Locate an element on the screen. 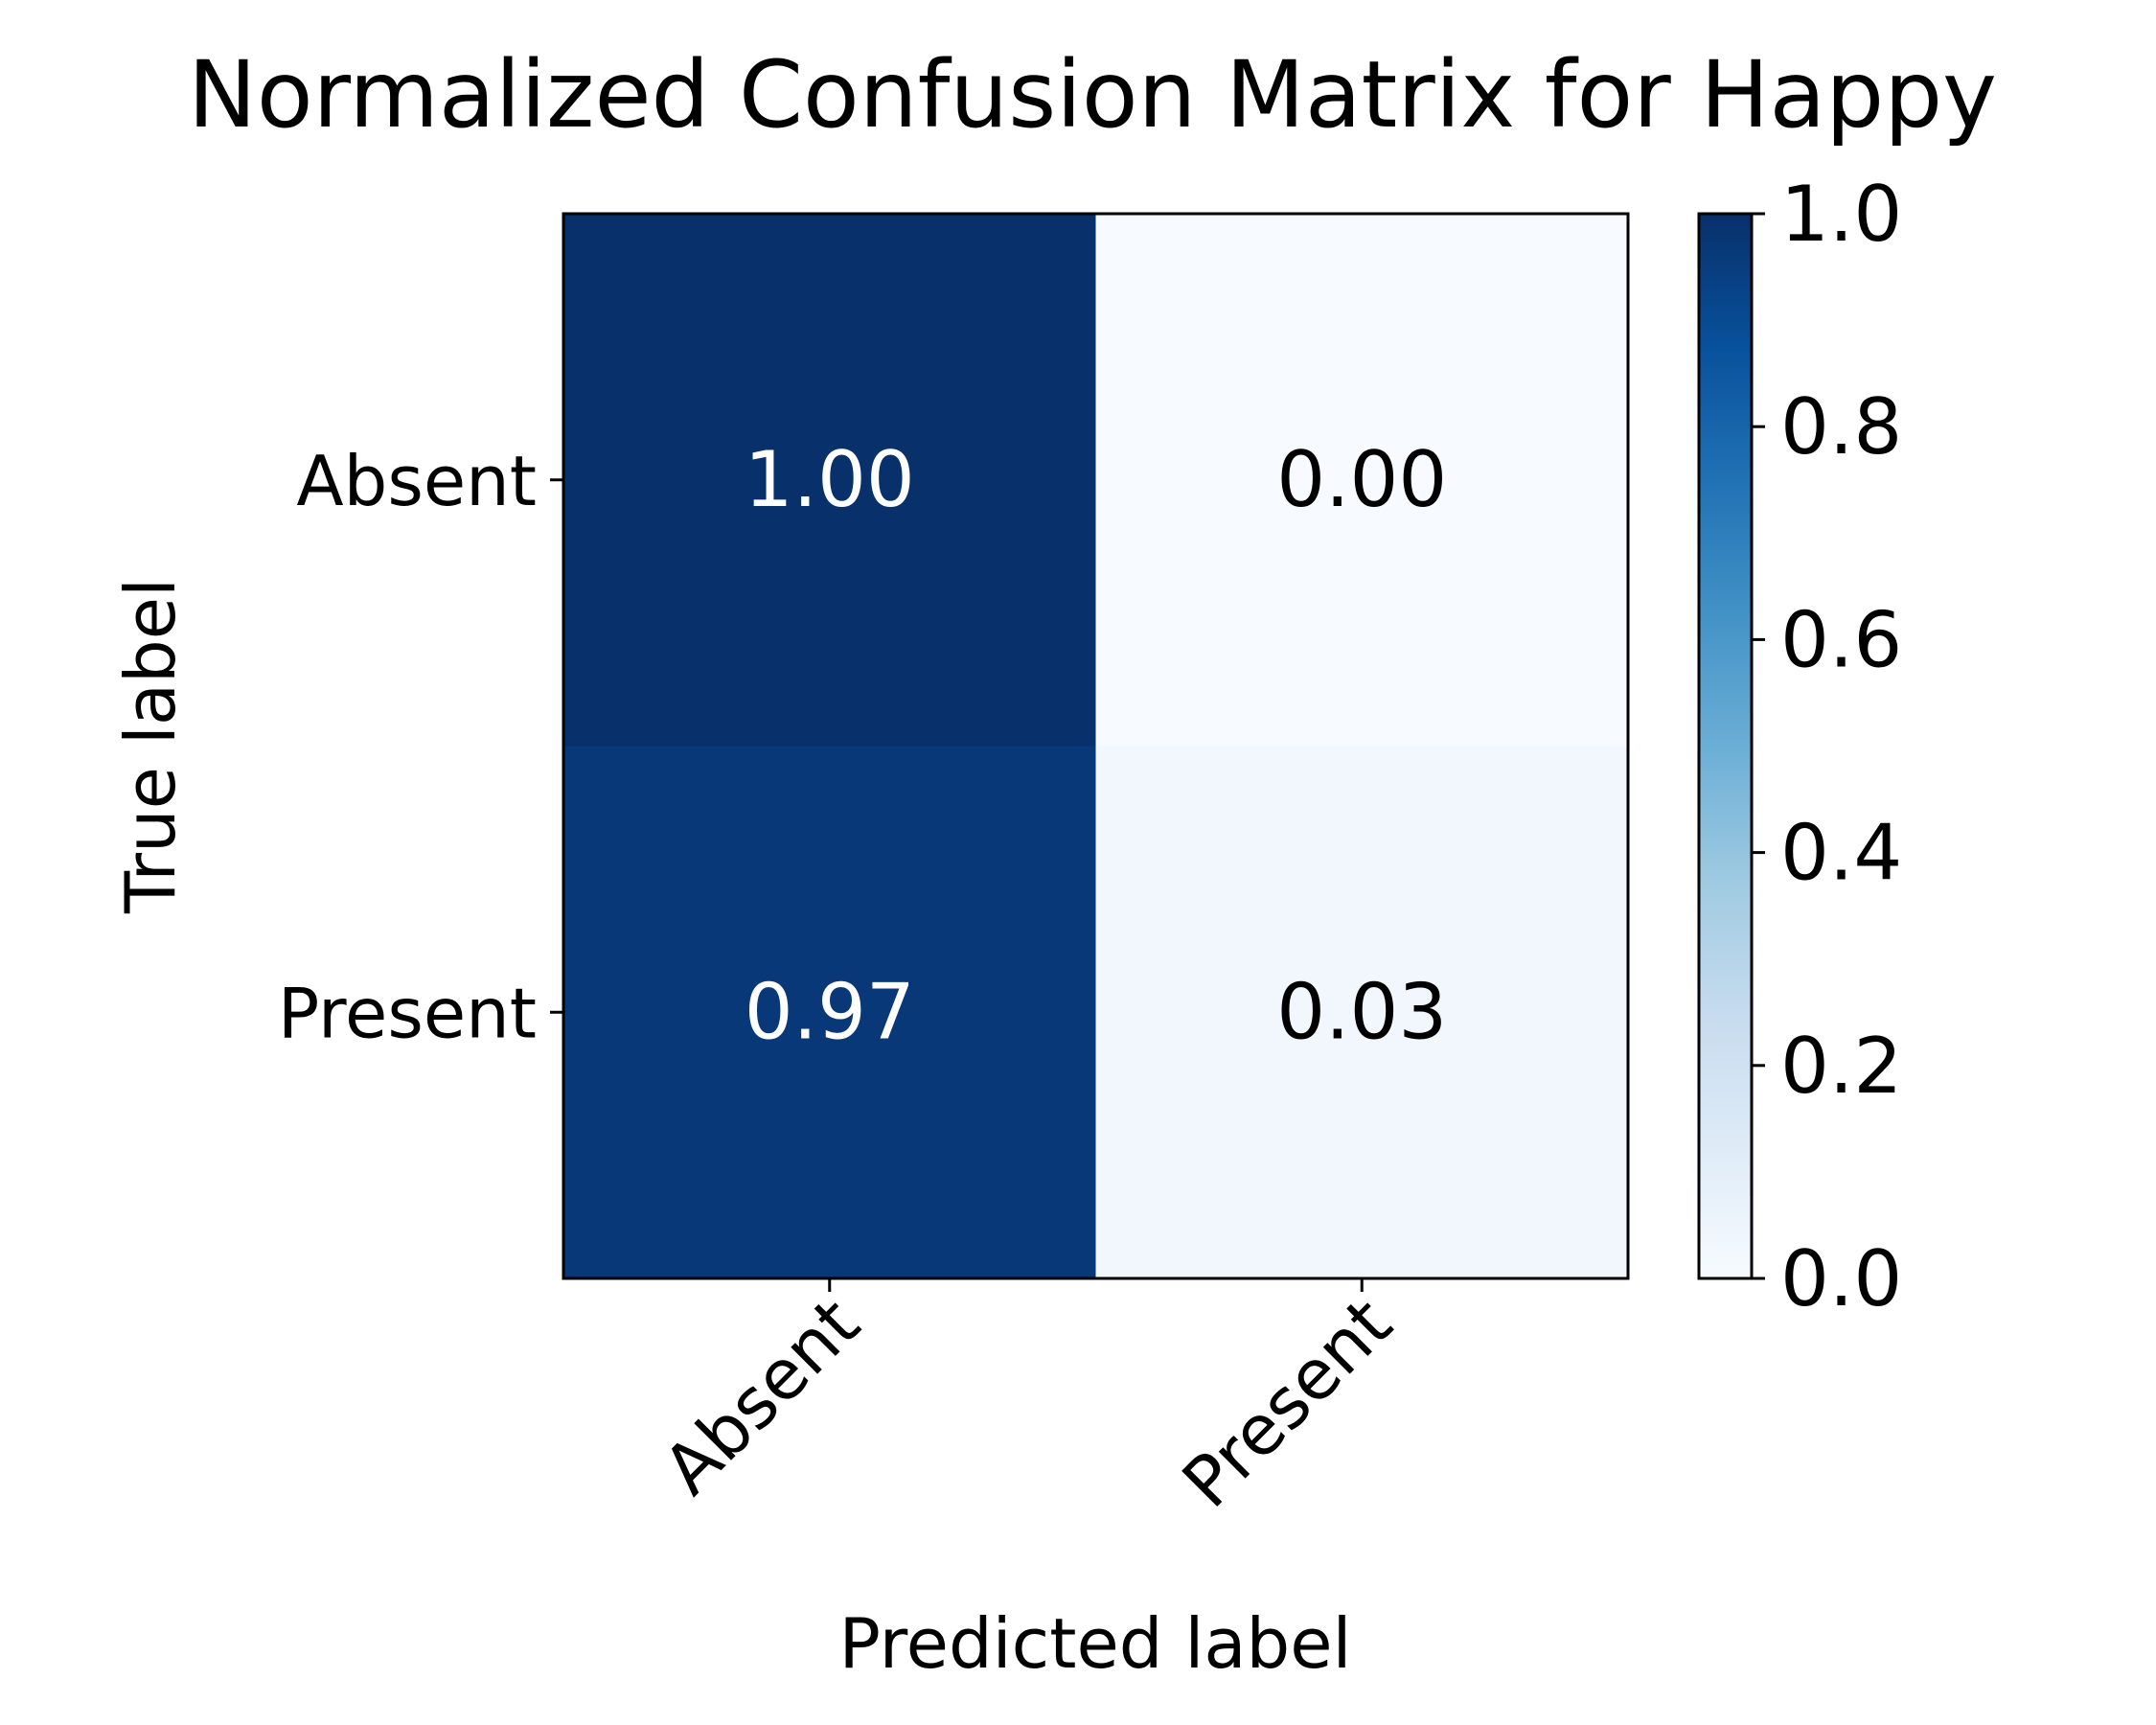  cell-value-label: 0.97 is located at coordinates (830, 1012).